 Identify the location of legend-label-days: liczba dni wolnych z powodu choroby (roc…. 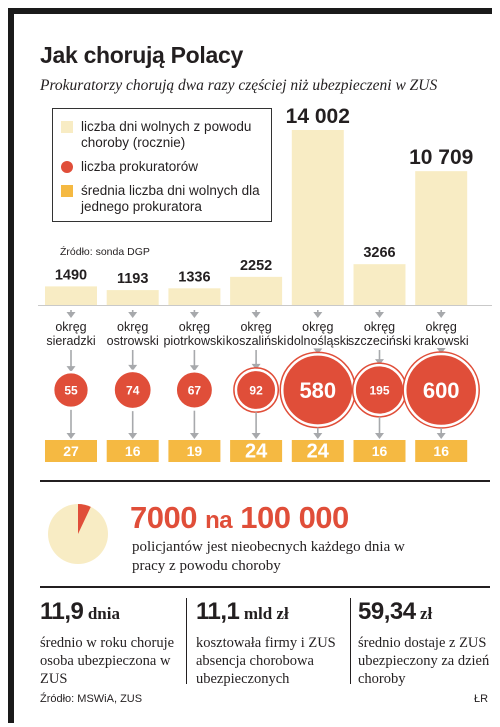
(166, 134).